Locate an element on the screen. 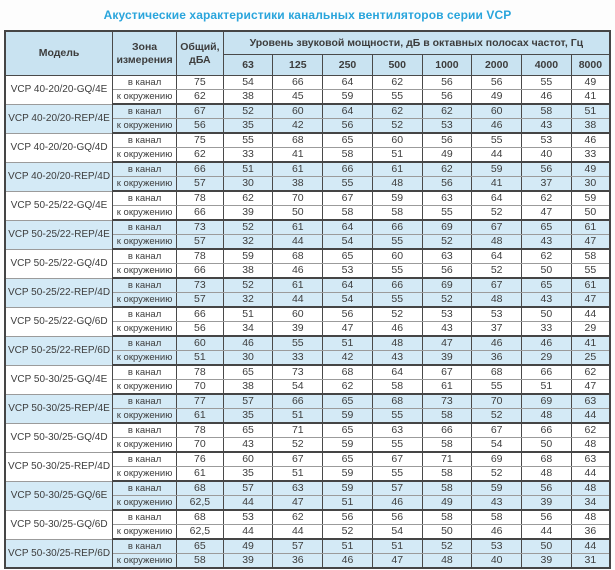 The image size is (615, 570). total-db-cell: 75 is located at coordinates (200, 140).